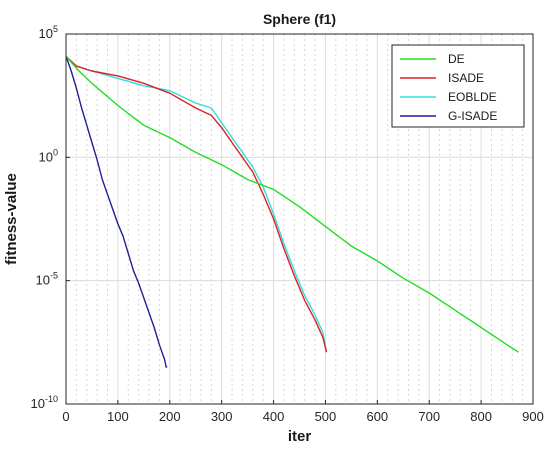  What do you see at coordinates (481, 416) in the screenshot?
I see `x-tick-label: 800` at bounding box center [481, 416].